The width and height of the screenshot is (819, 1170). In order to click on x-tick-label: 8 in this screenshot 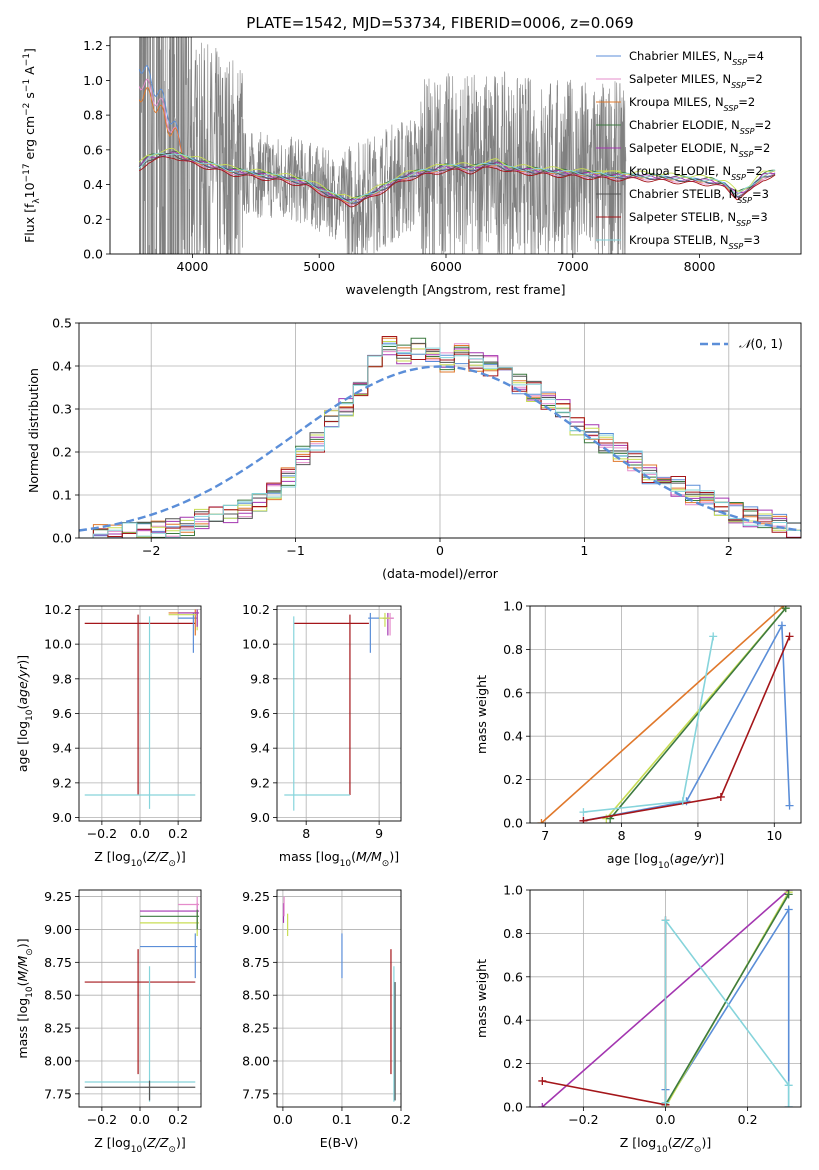, I will do `click(622, 835)`.